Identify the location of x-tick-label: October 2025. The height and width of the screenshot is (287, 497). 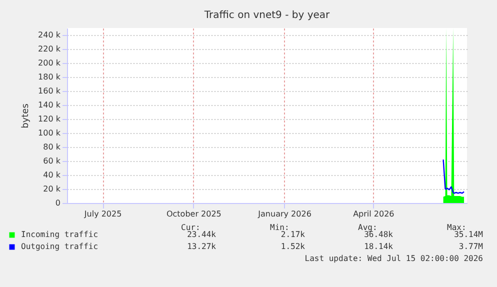
(194, 214).